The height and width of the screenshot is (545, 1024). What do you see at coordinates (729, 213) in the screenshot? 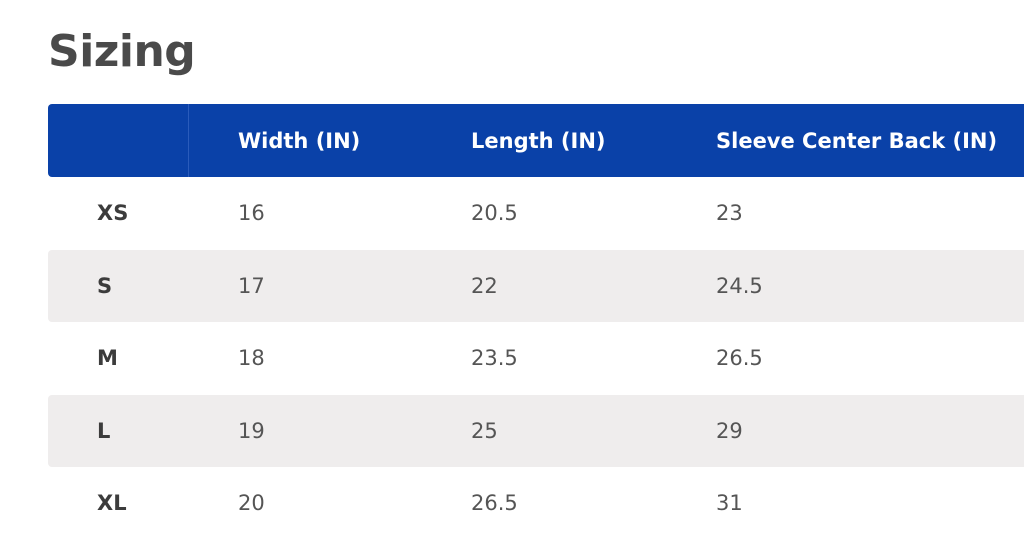
I see `measurement: 23` at bounding box center [729, 213].